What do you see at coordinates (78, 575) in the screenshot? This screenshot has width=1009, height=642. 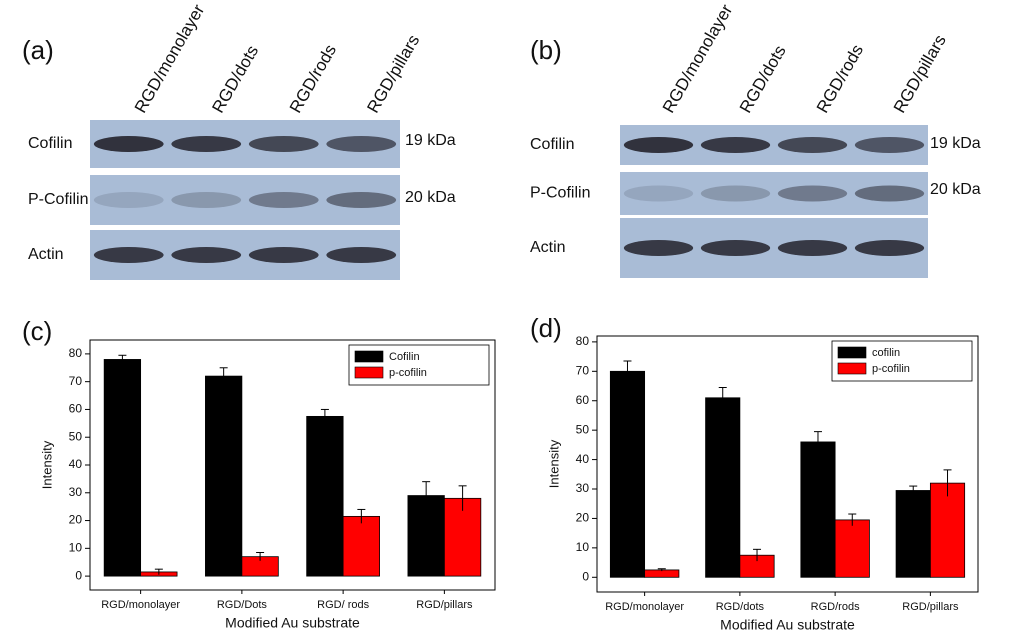 I see `y-tick-label: 0` at bounding box center [78, 575].